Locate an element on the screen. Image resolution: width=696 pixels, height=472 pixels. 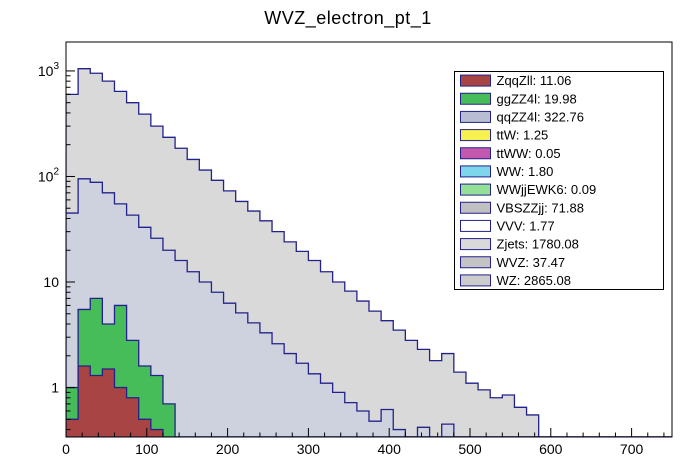
legend-label-vbszzjj: VBSZZjj: 71.88 is located at coordinates (540, 207).